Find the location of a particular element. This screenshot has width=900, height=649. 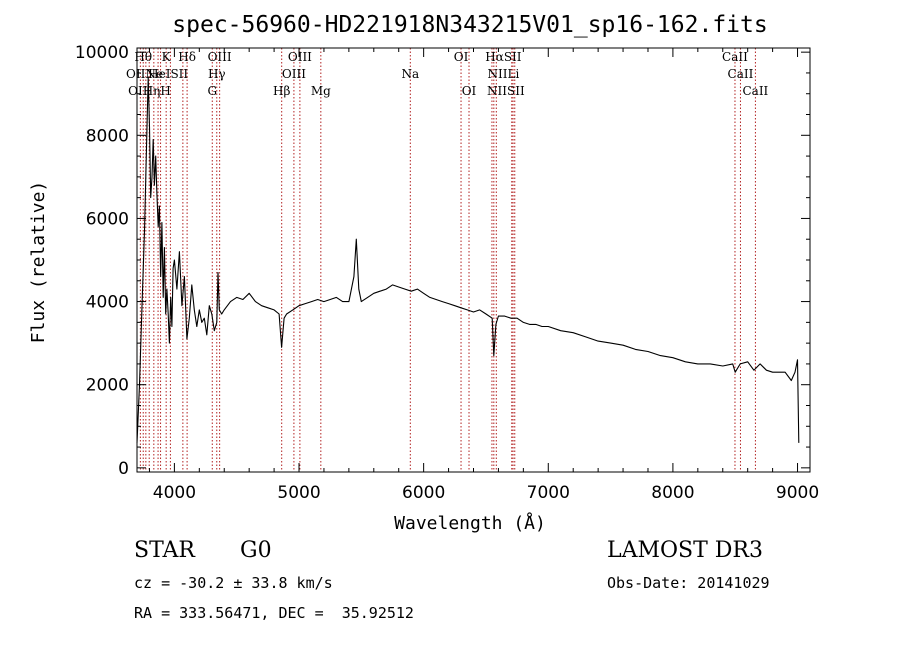

x-tick-label: 9000 is located at coordinates (797, 493).